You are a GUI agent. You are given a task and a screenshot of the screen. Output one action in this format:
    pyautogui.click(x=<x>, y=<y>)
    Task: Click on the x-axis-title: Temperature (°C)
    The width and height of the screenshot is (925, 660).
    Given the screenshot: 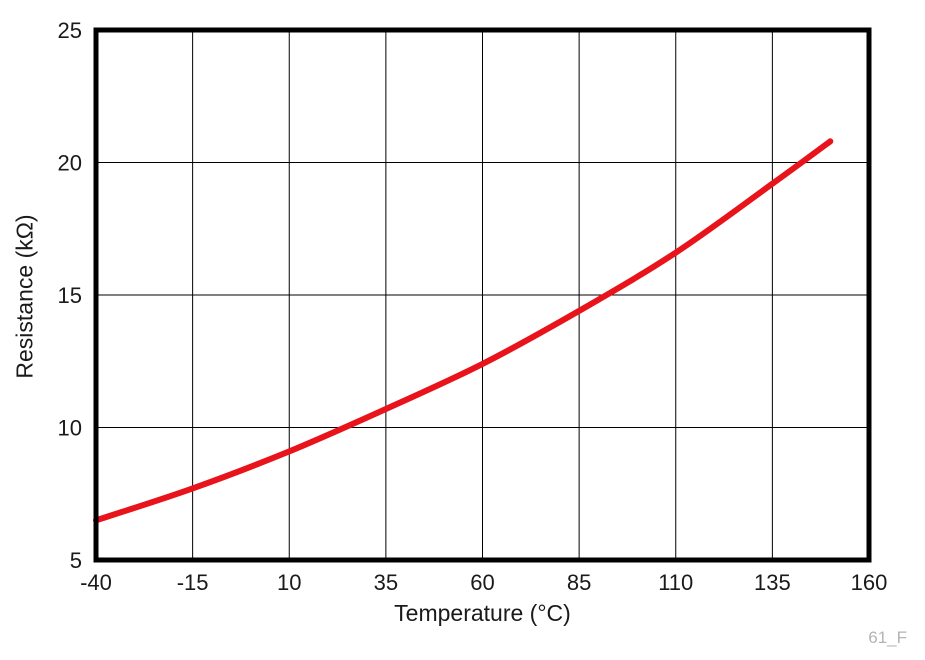 What is the action you would take?
    pyautogui.click(x=482, y=613)
    